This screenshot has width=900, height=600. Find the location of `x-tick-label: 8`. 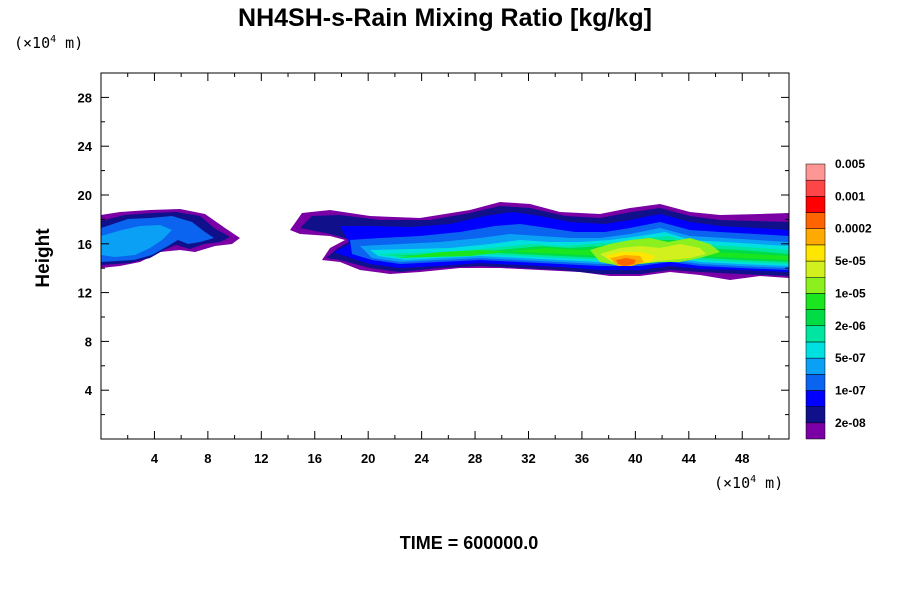

x-tick-label: 8 is located at coordinates (207, 458).